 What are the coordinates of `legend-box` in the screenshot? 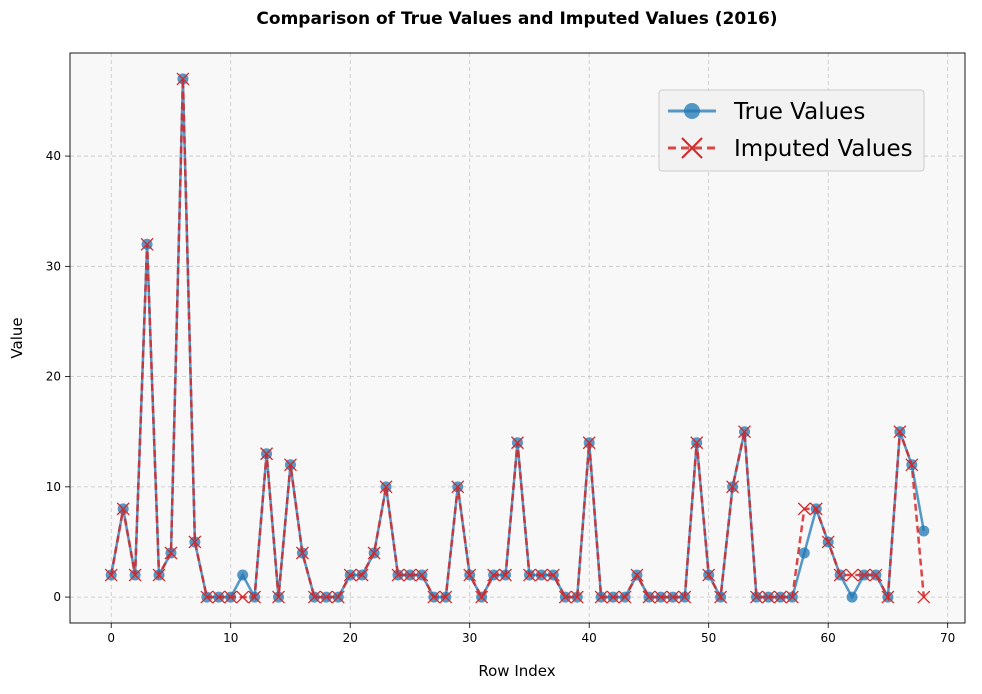 It's located at (791, 130).